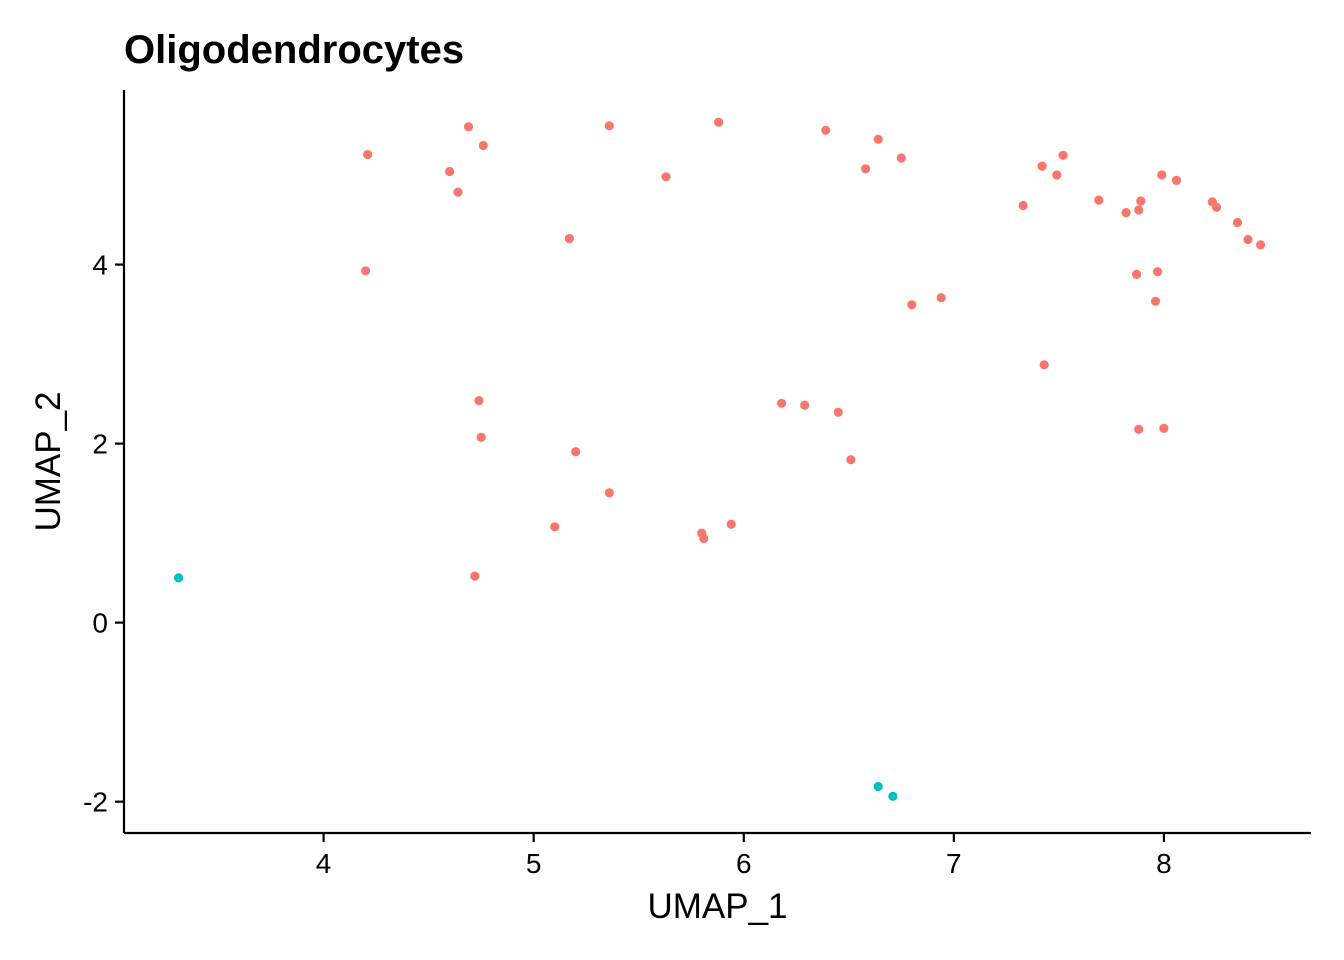 This screenshot has height=960, width=1344. Describe the element at coordinates (324, 863) in the screenshot. I see `x-tick-label: 4` at that location.